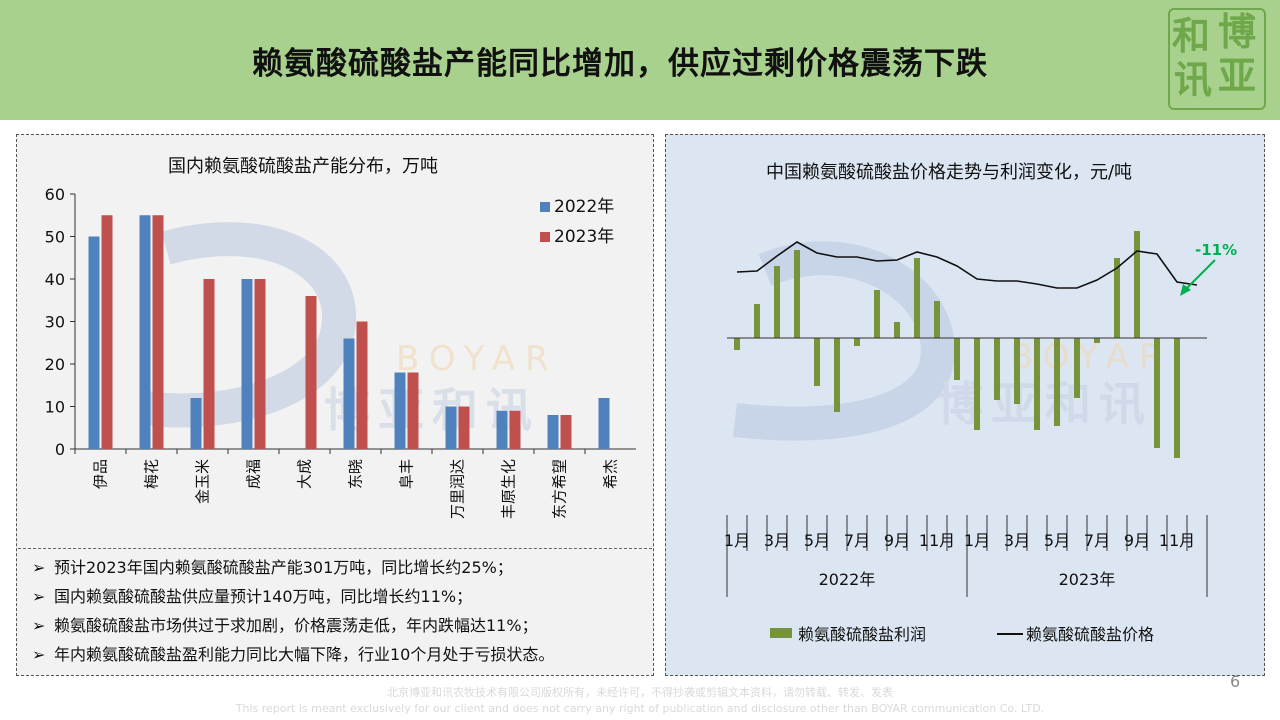 The image size is (1280, 720). What do you see at coordinates (101, 474) in the screenshot?
I see `x-tick-label: 伊品` at bounding box center [101, 474].